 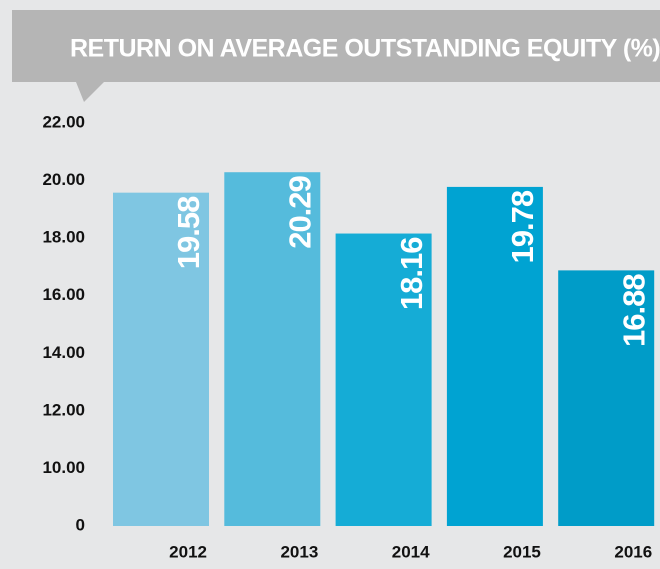 I want to click on y-tick-label: 20.00, so click(x=63, y=179).